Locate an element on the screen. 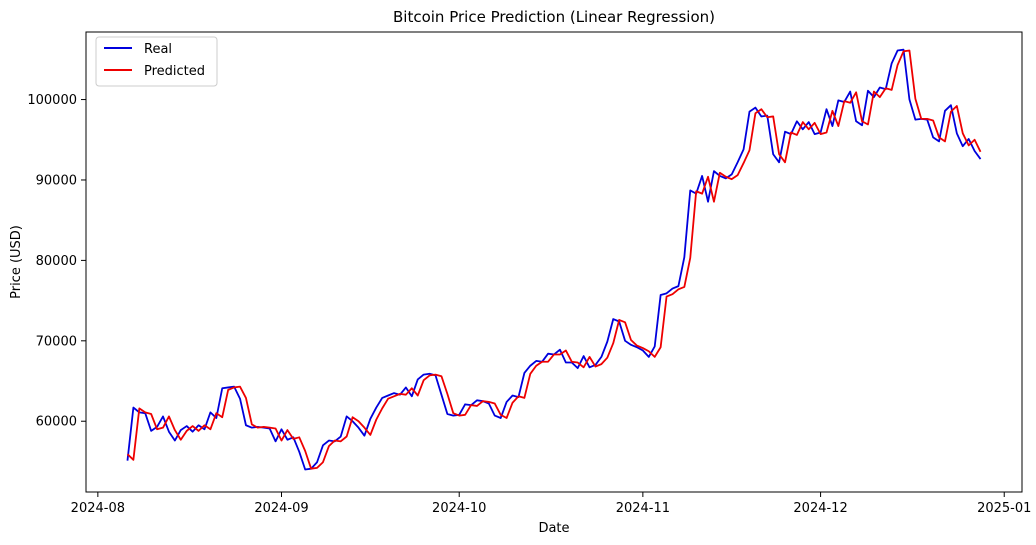 The width and height of the screenshot is (1036, 545). y-tick-label: 100000 is located at coordinates (52, 100).